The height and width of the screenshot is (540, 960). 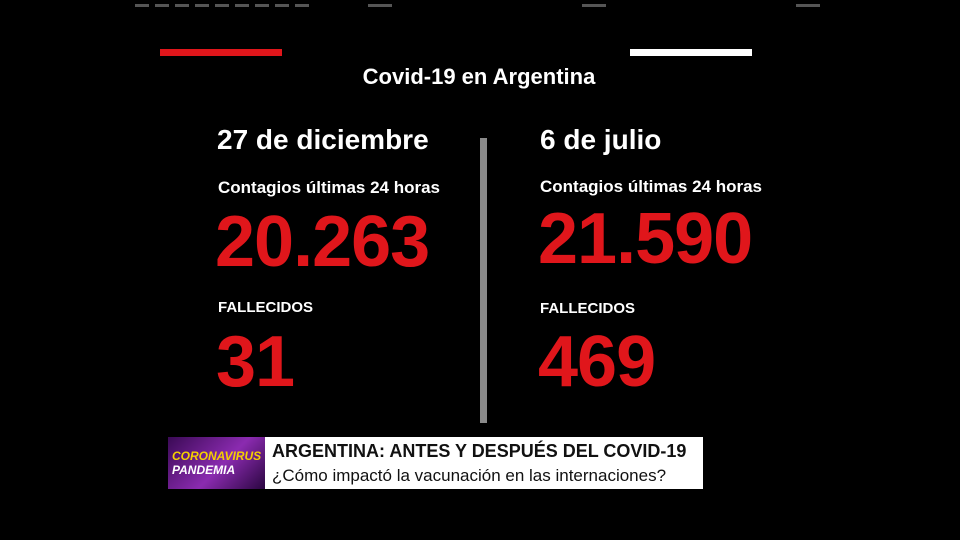 What do you see at coordinates (645, 239) in the screenshot?
I see `cases: 21.590` at bounding box center [645, 239].